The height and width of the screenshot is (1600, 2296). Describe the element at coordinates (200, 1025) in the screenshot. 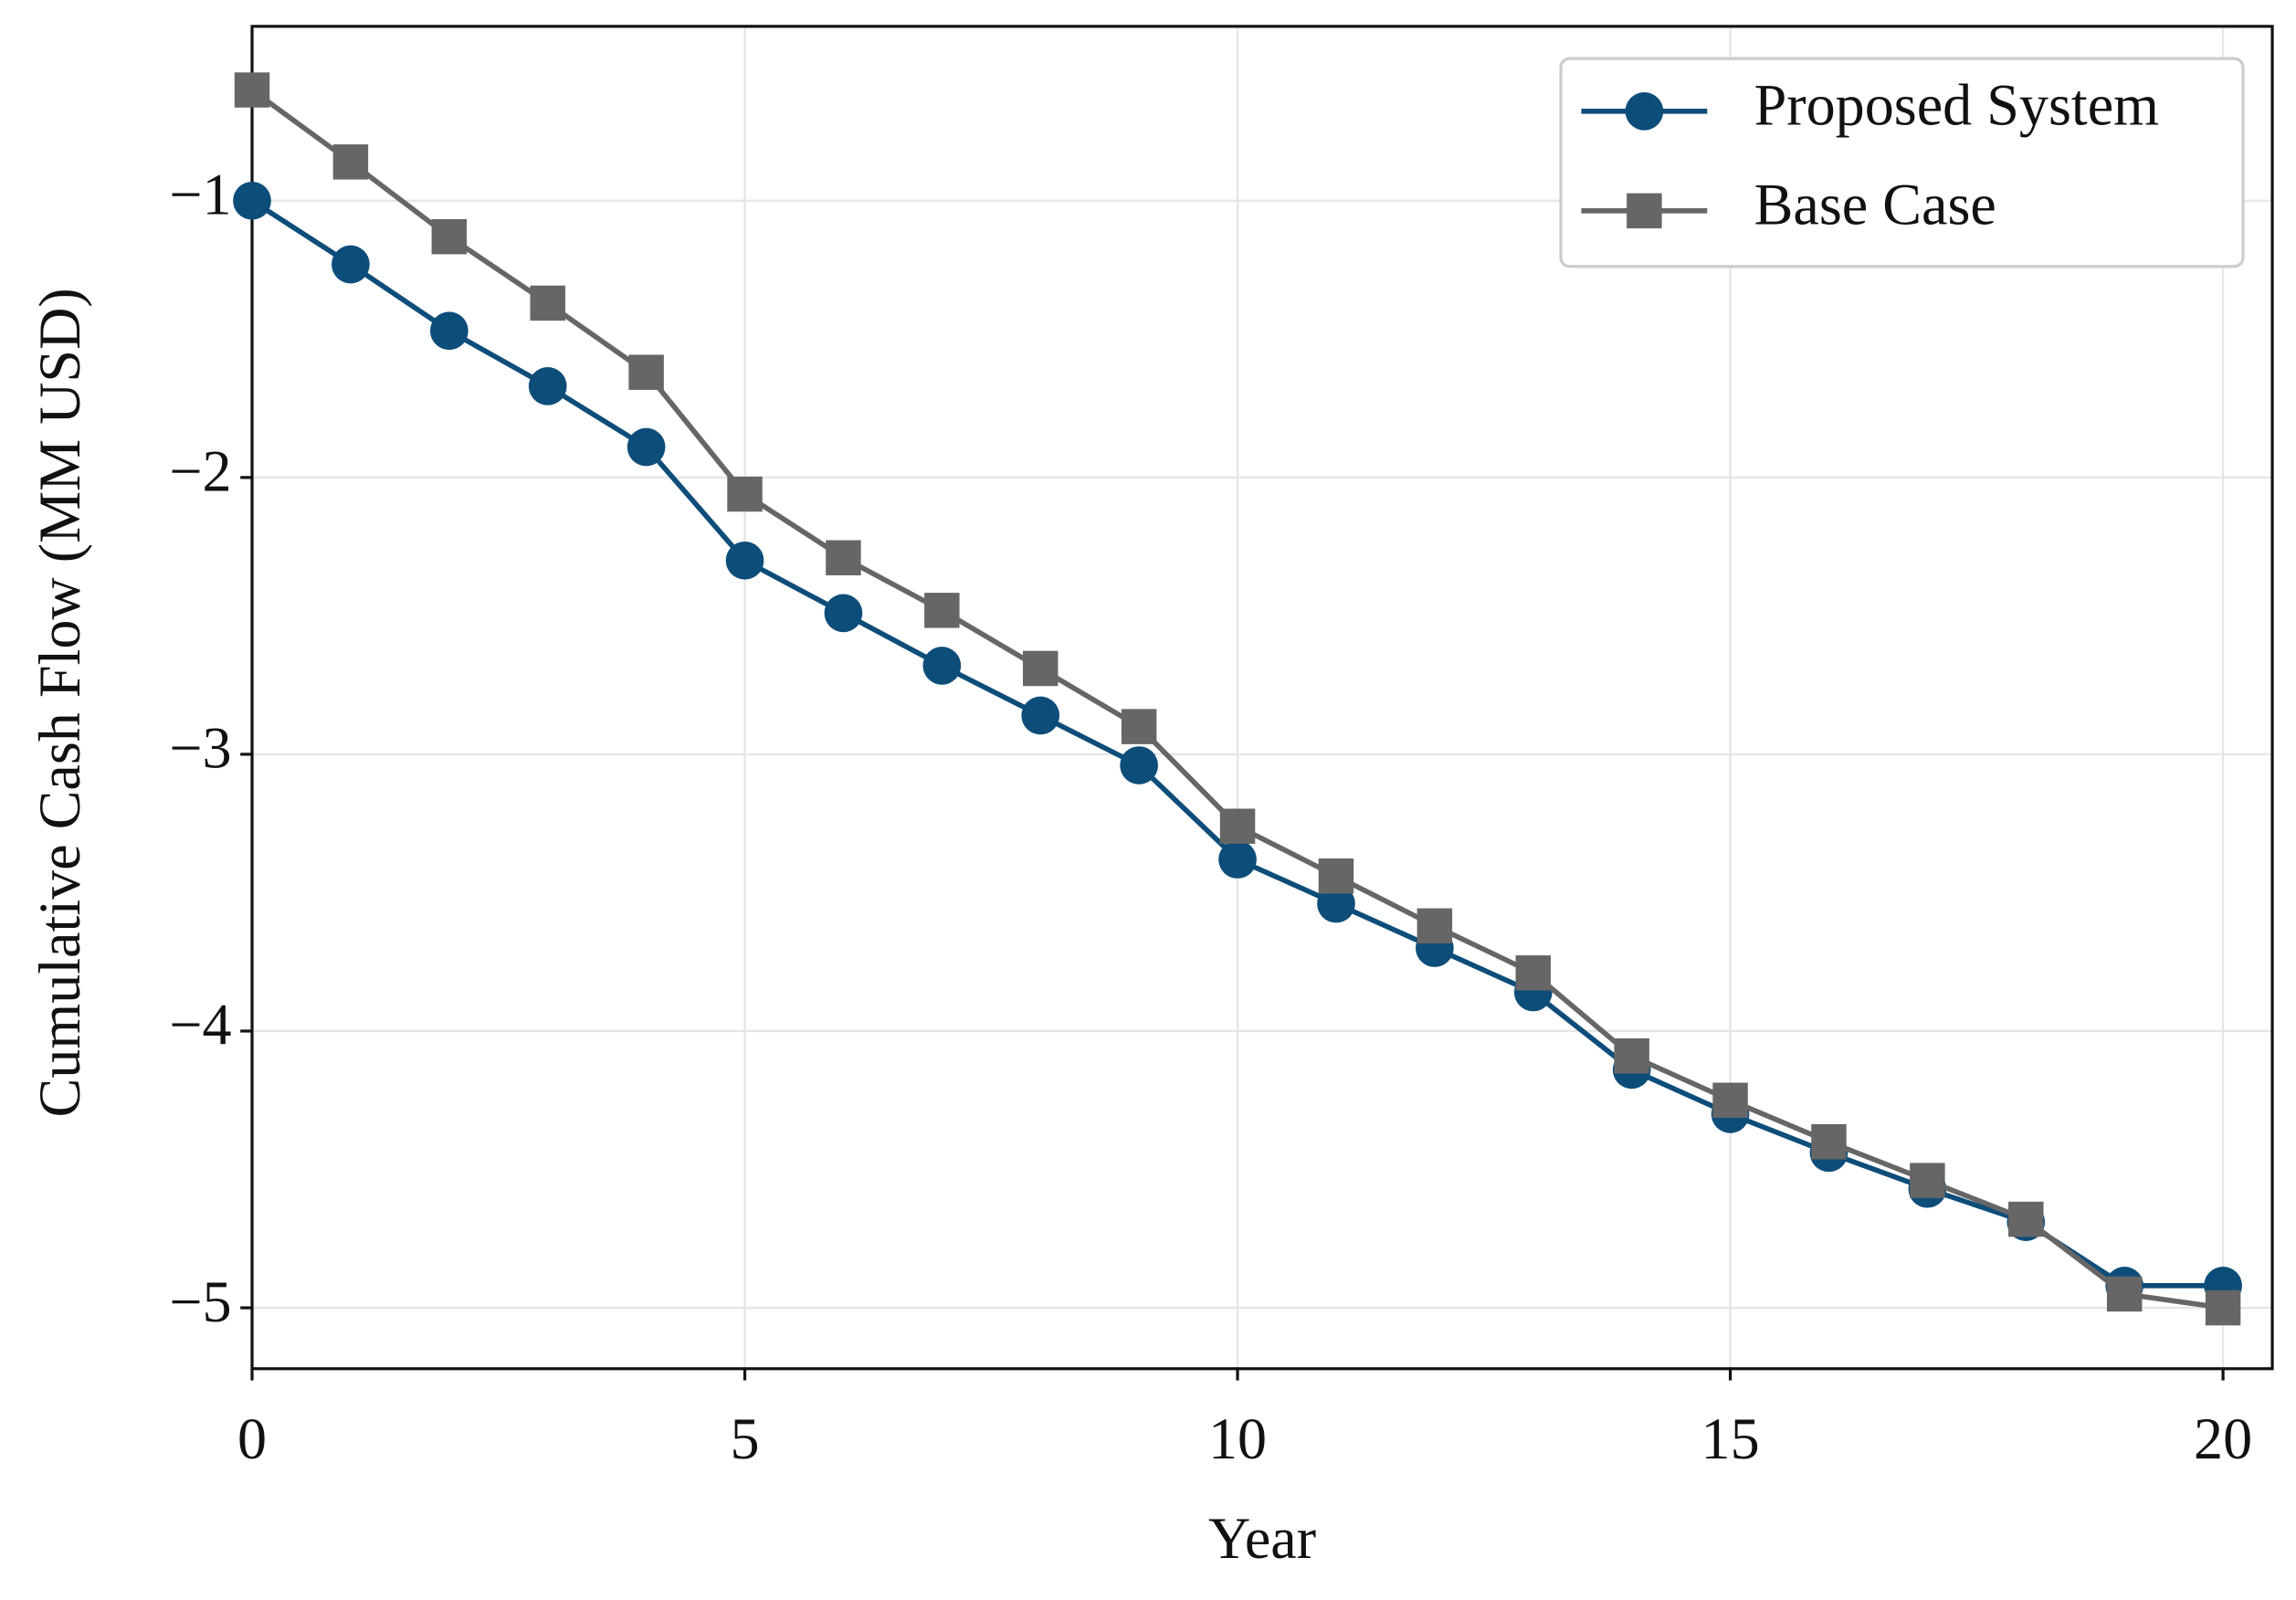

I see `y-tick-label: −4` at that location.